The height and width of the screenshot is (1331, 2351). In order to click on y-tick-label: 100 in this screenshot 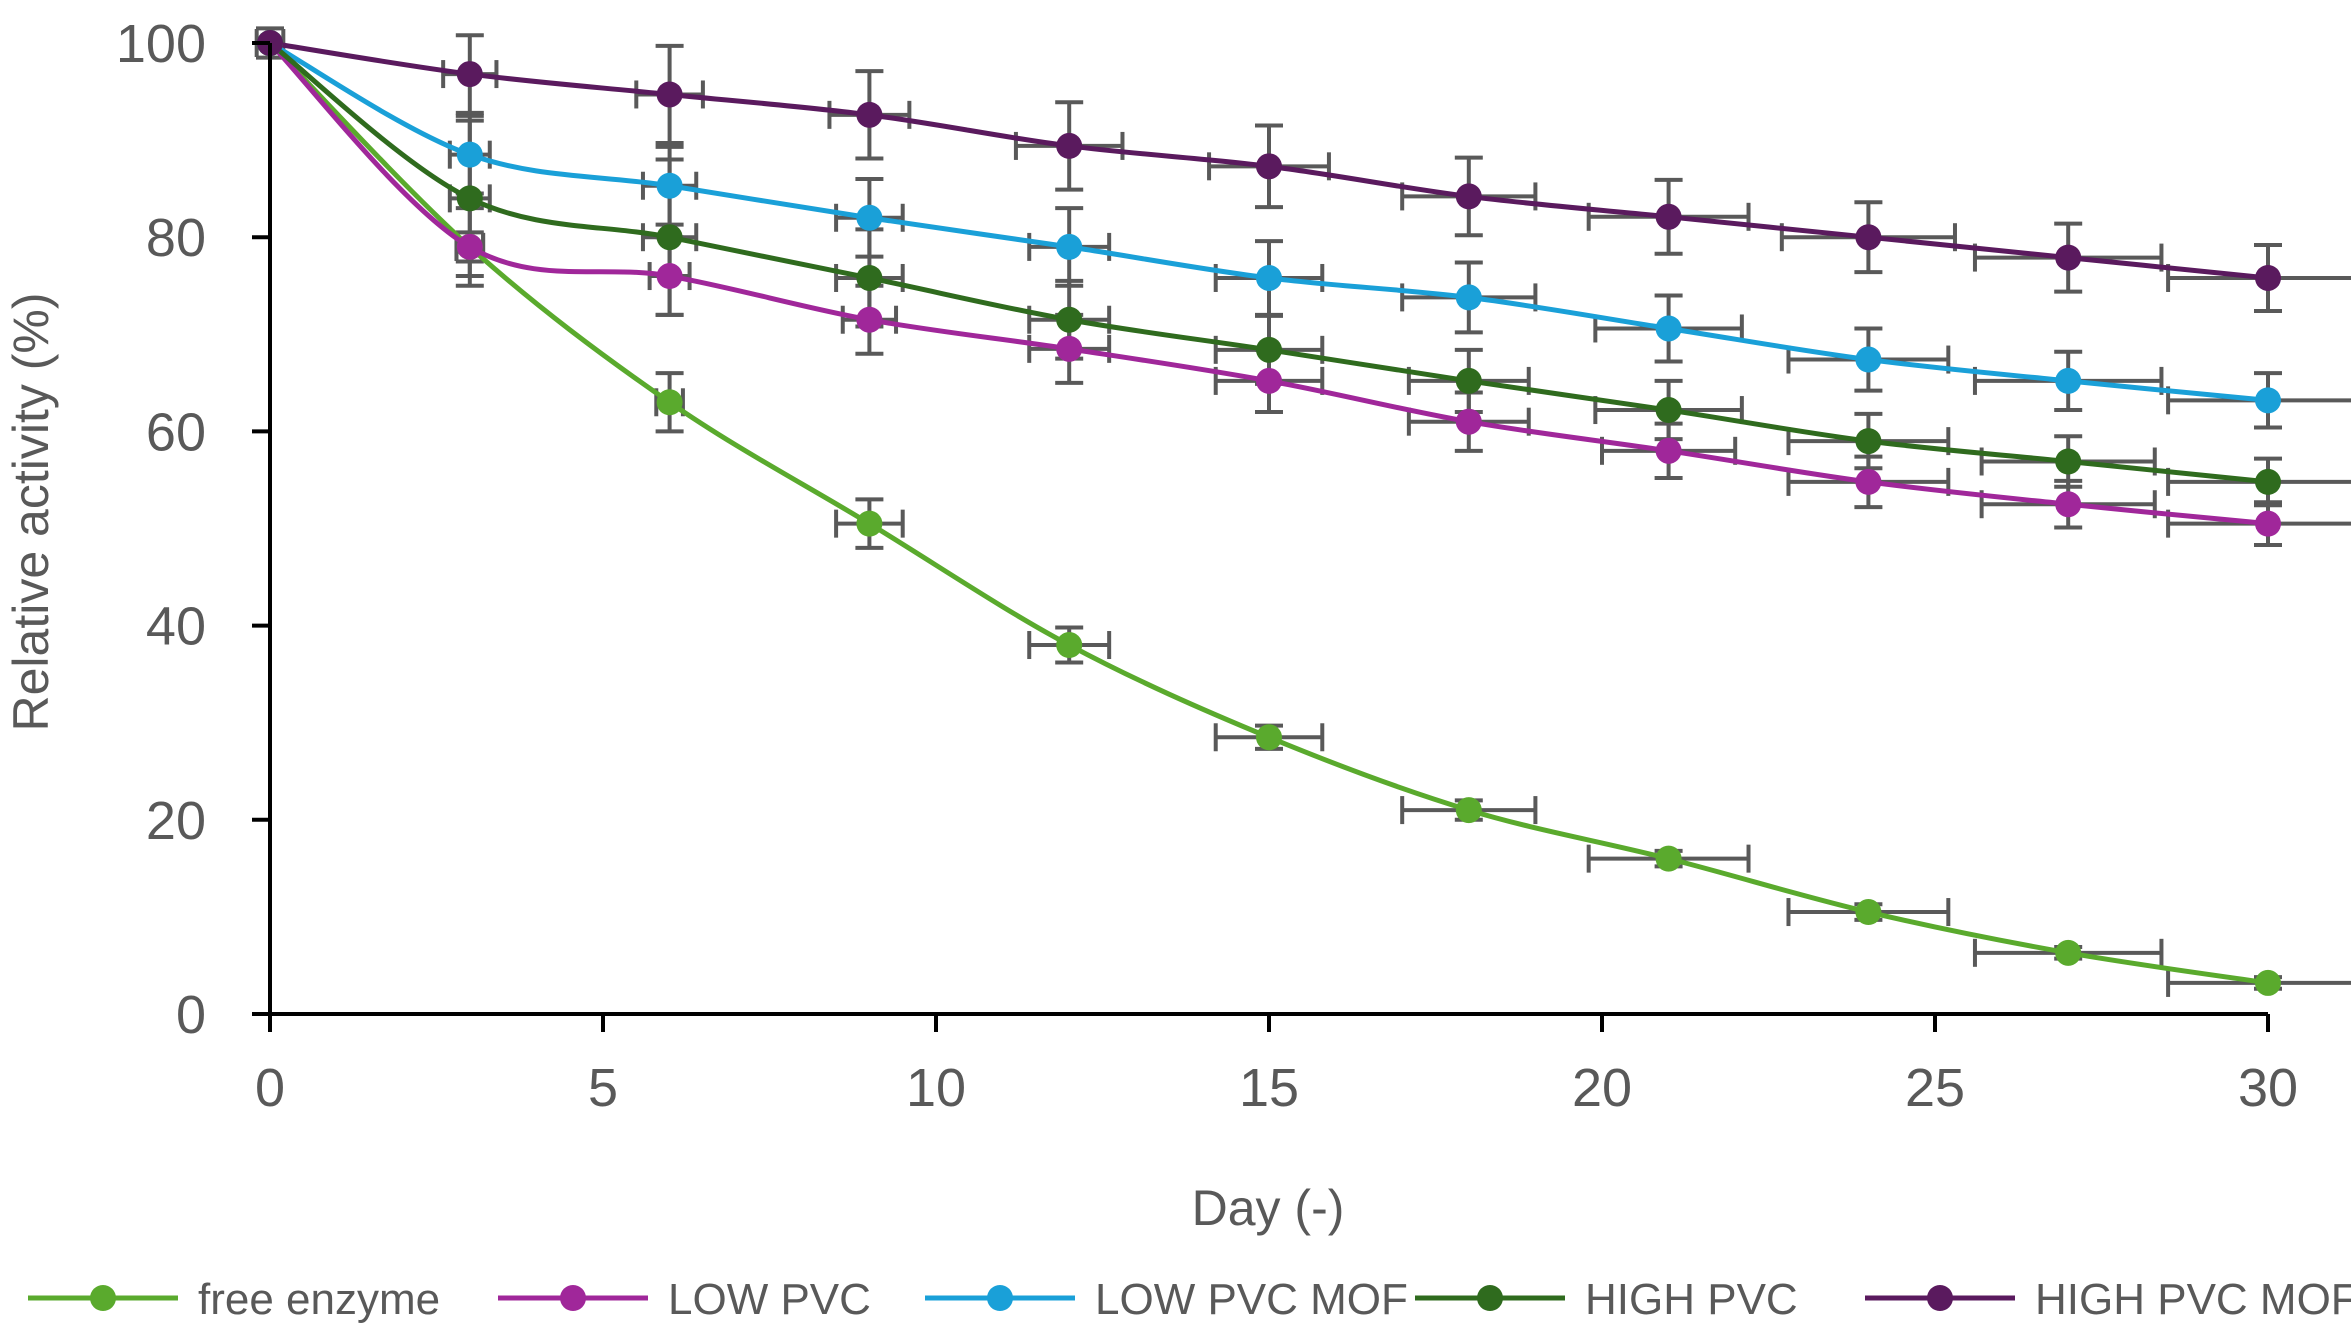, I will do `click(161, 44)`.